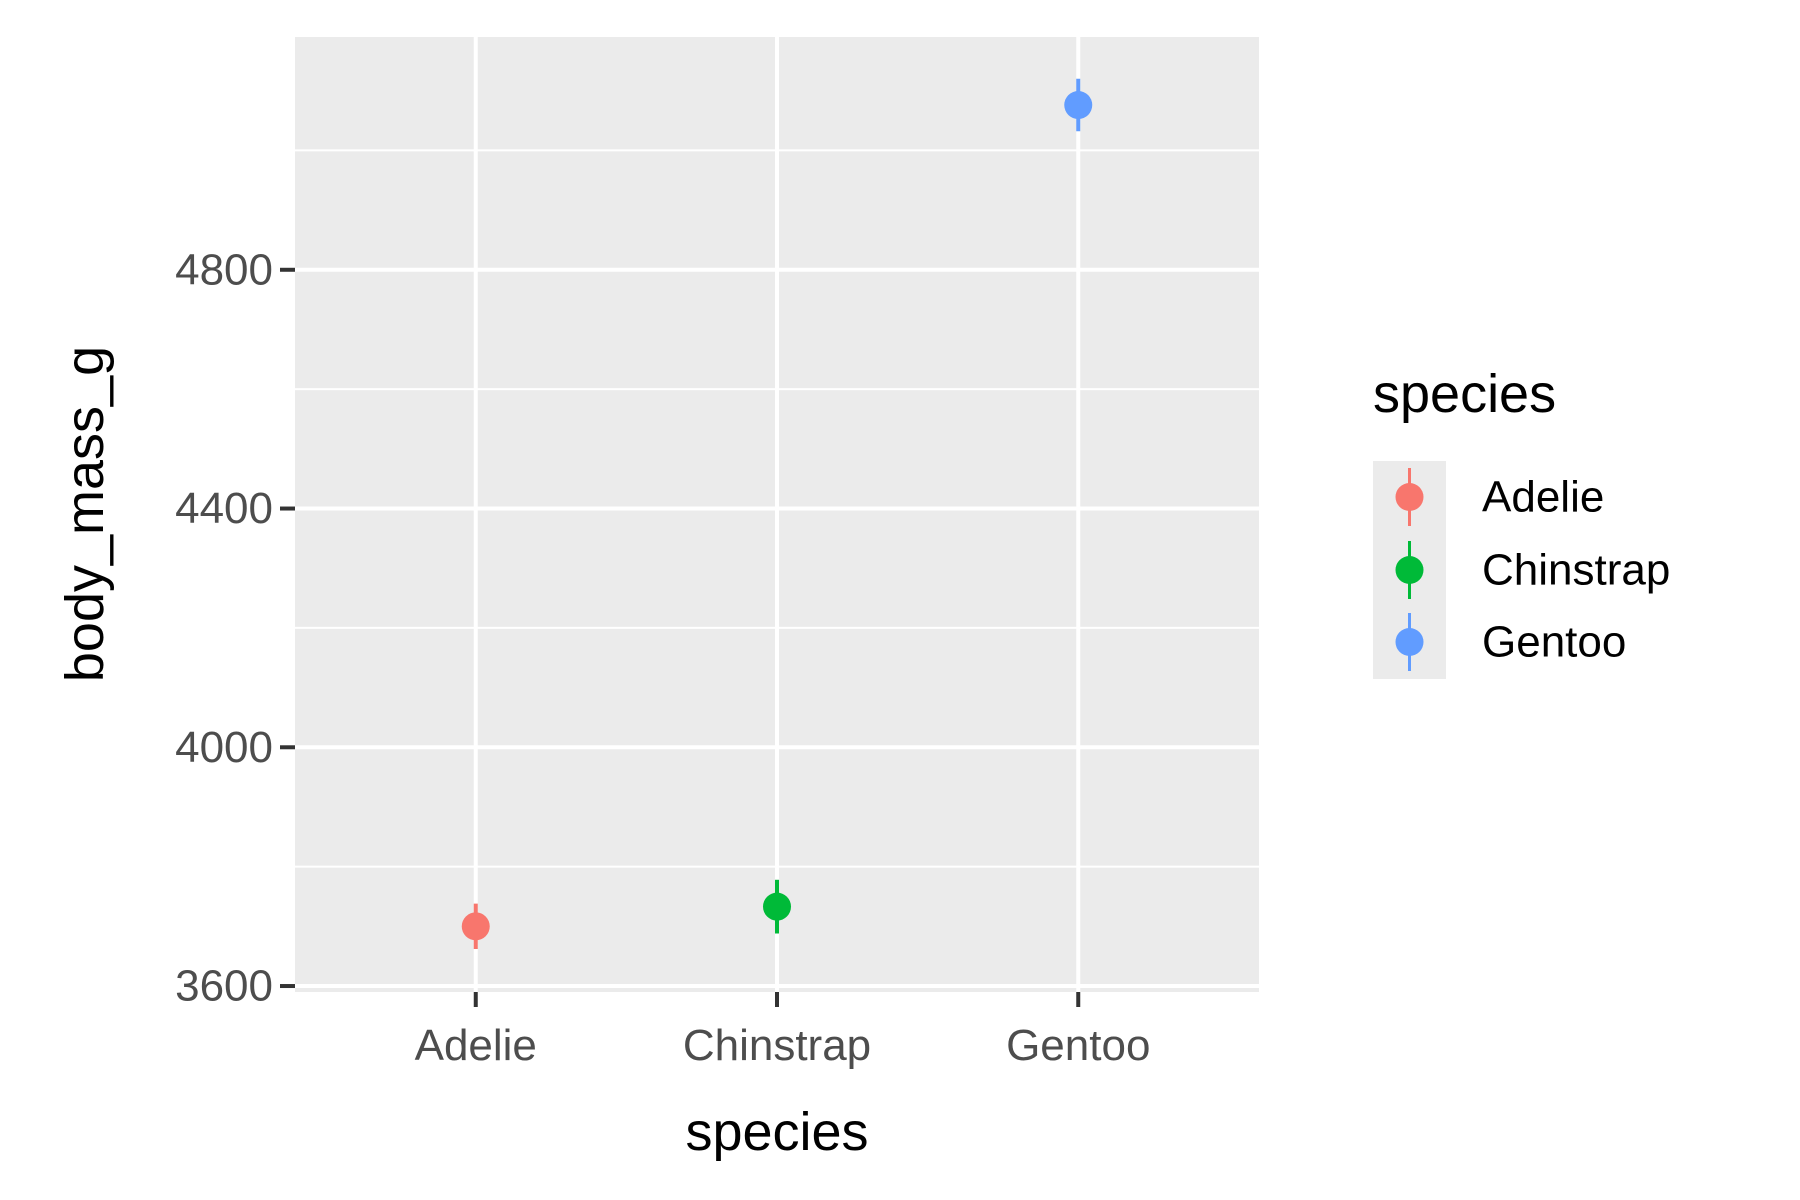 The width and height of the screenshot is (1800, 1200). I want to click on x-axis-title: species, so click(776, 1132).